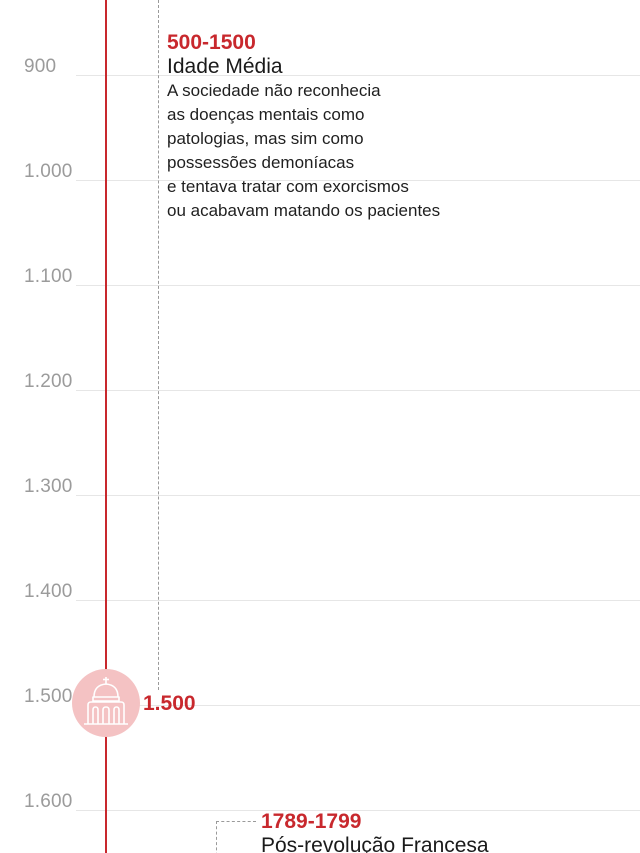 The width and height of the screenshot is (640, 853). Describe the element at coordinates (288, 186) in the screenshot. I see `event-description-line: e tentava tratar com exorcismos` at that location.